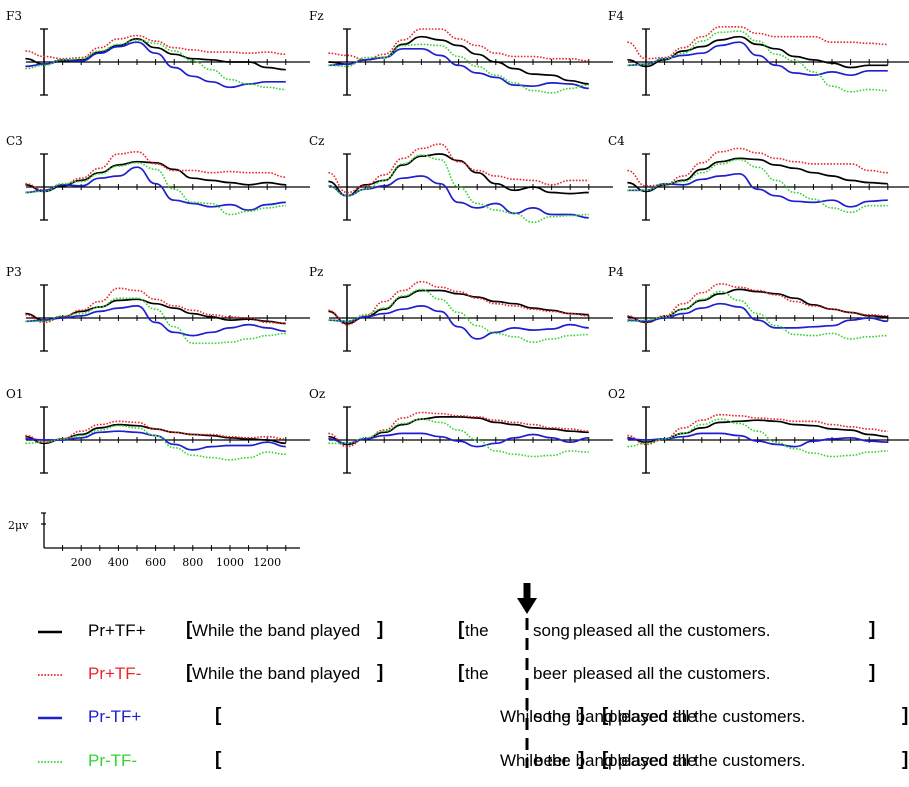 This screenshot has width=909, height=787. Describe the element at coordinates (317, 394) in the screenshot. I see `panel-label: Oz` at that location.